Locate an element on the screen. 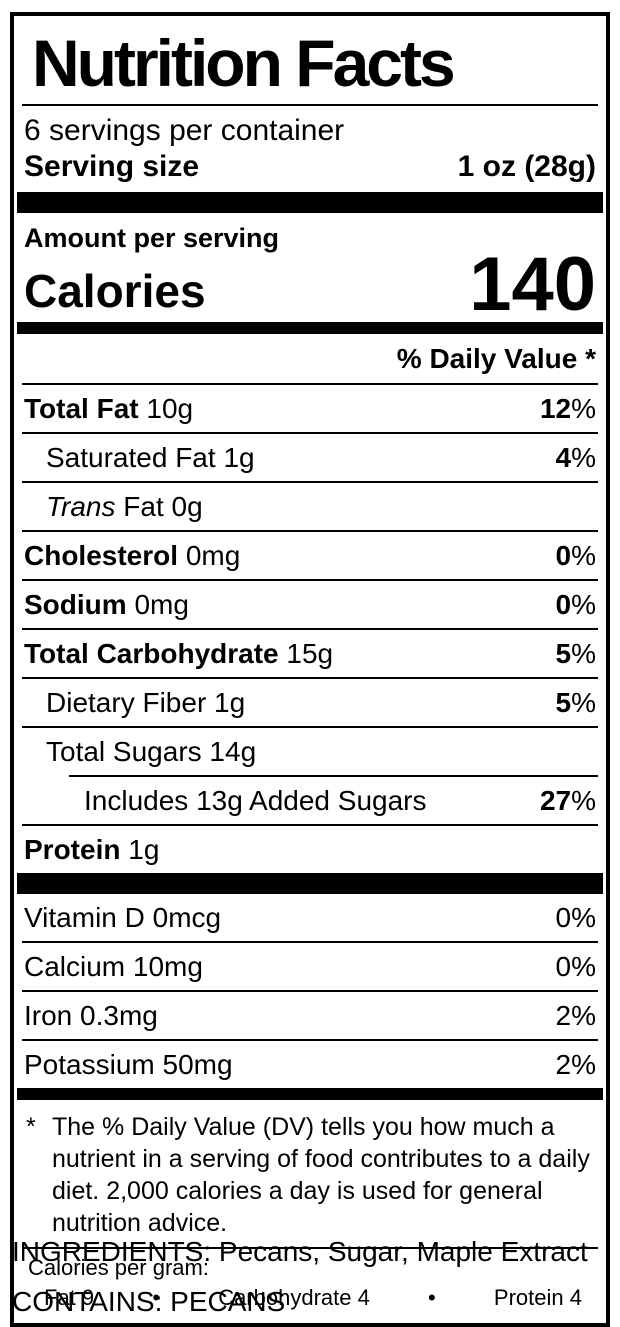  medium-separator-bar-calories is located at coordinates (310, 328).